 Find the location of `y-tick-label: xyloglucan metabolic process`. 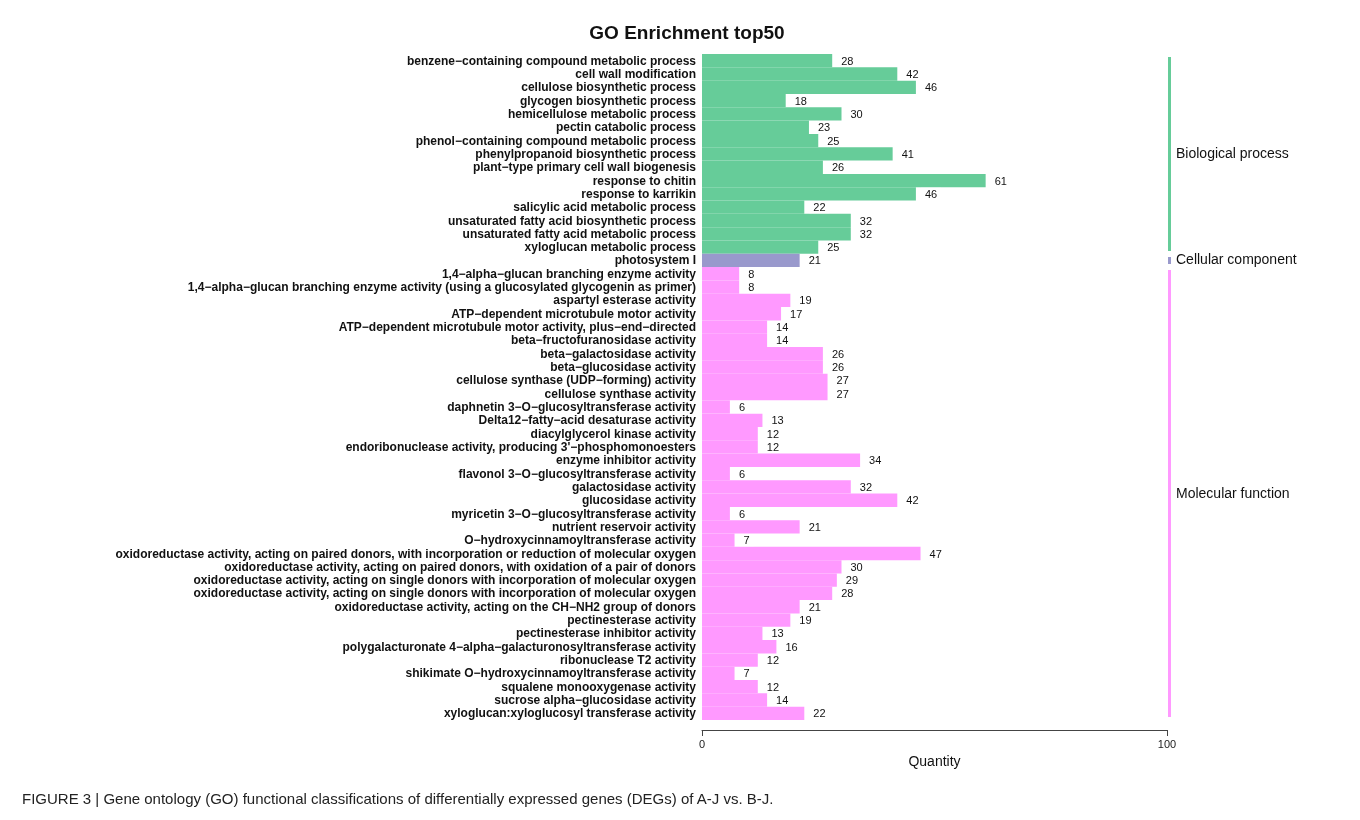

y-tick-label: xyloglucan metabolic process is located at coordinates (610, 247).